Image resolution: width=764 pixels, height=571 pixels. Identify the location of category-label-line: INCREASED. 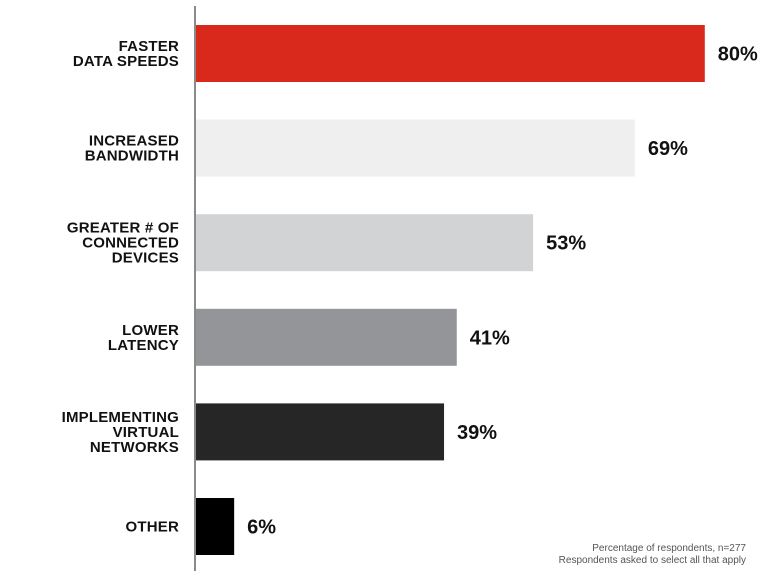
(134, 141).